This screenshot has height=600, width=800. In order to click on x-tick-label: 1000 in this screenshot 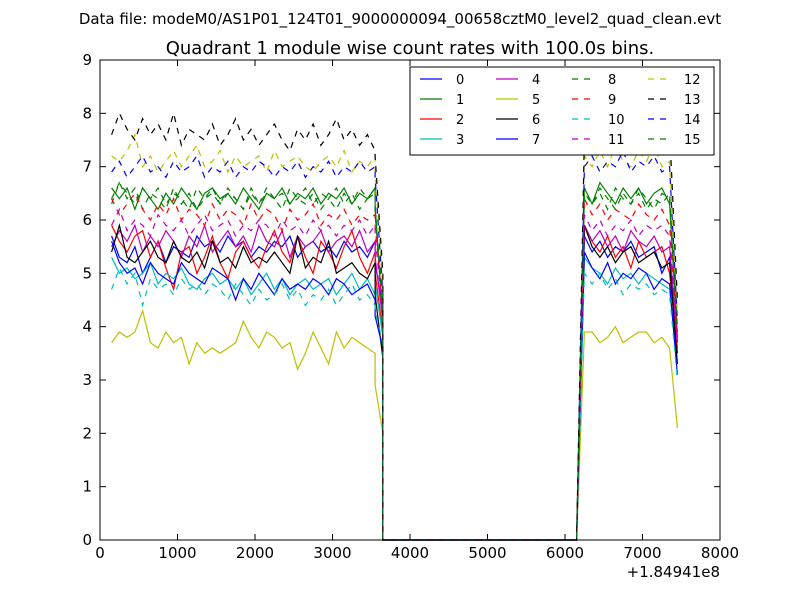, I will do `click(177, 553)`.